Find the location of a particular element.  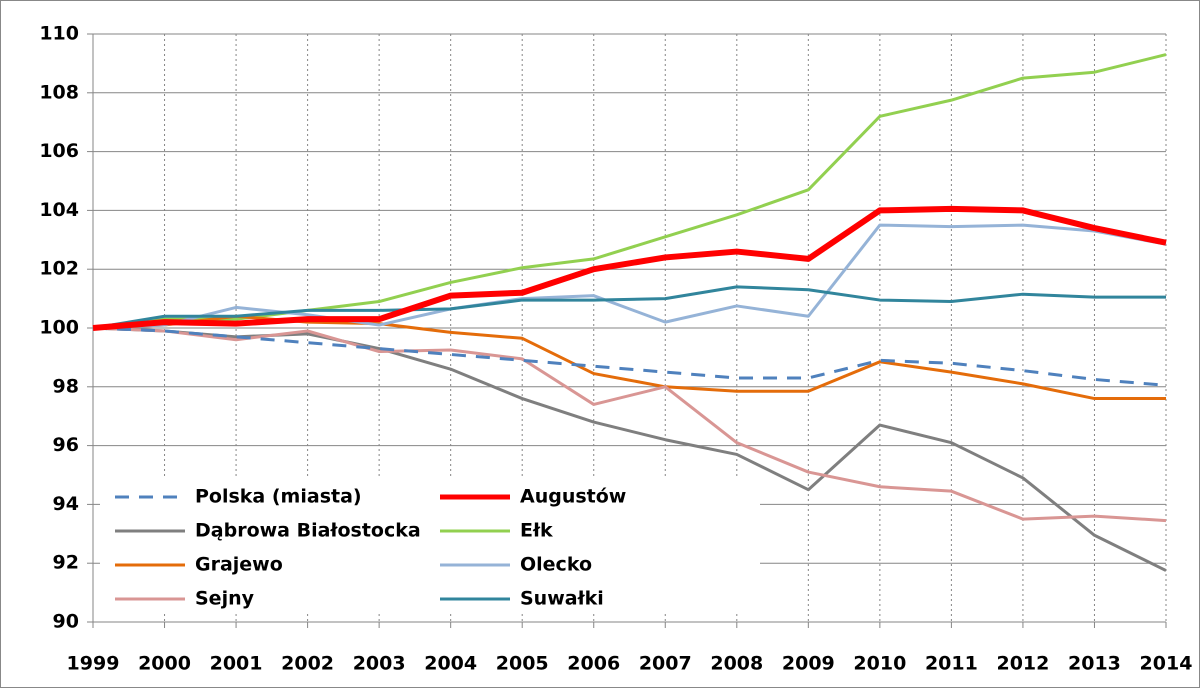

legend-label: Sejny is located at coordinates (225, 599).